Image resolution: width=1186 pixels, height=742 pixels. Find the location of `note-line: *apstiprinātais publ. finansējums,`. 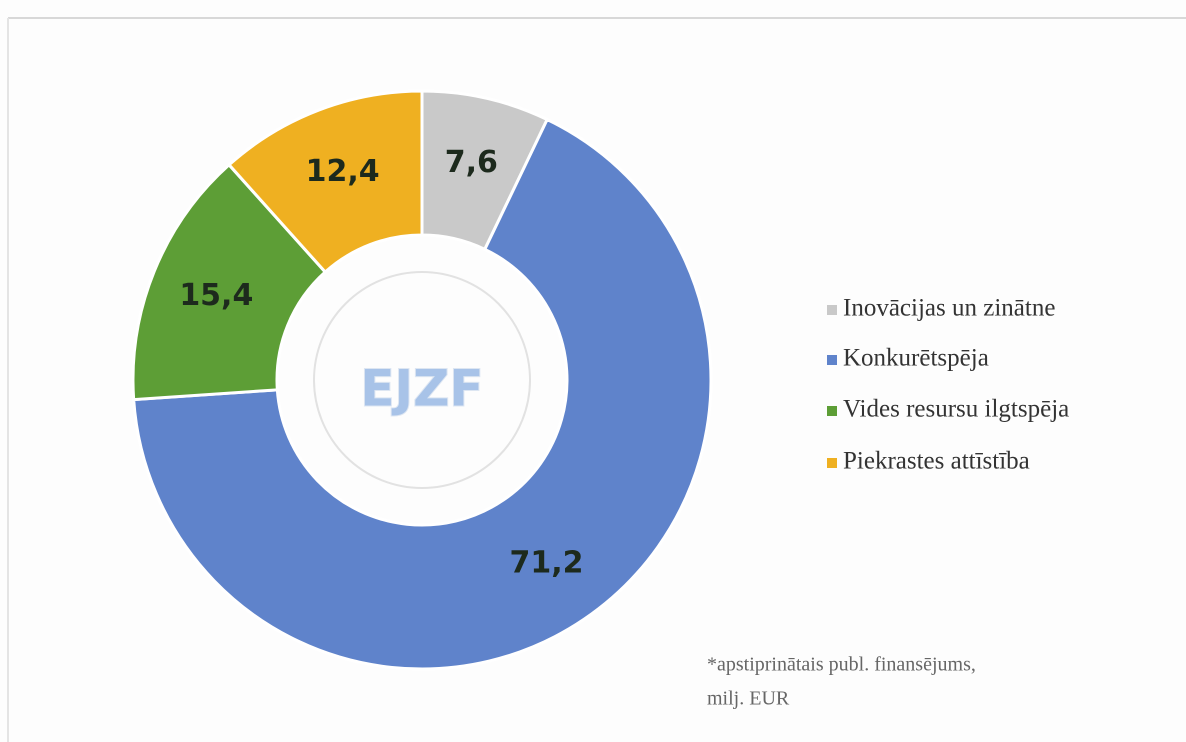

note-line: *apstiprinātais publ. finansējums, is located at coordinates (841, 665).